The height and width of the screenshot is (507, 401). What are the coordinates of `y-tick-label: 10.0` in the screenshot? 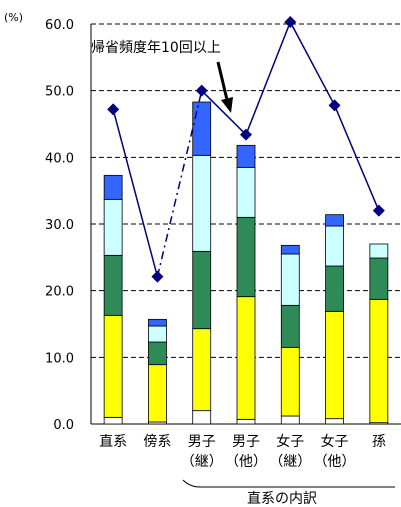 It's located at (59, 358).